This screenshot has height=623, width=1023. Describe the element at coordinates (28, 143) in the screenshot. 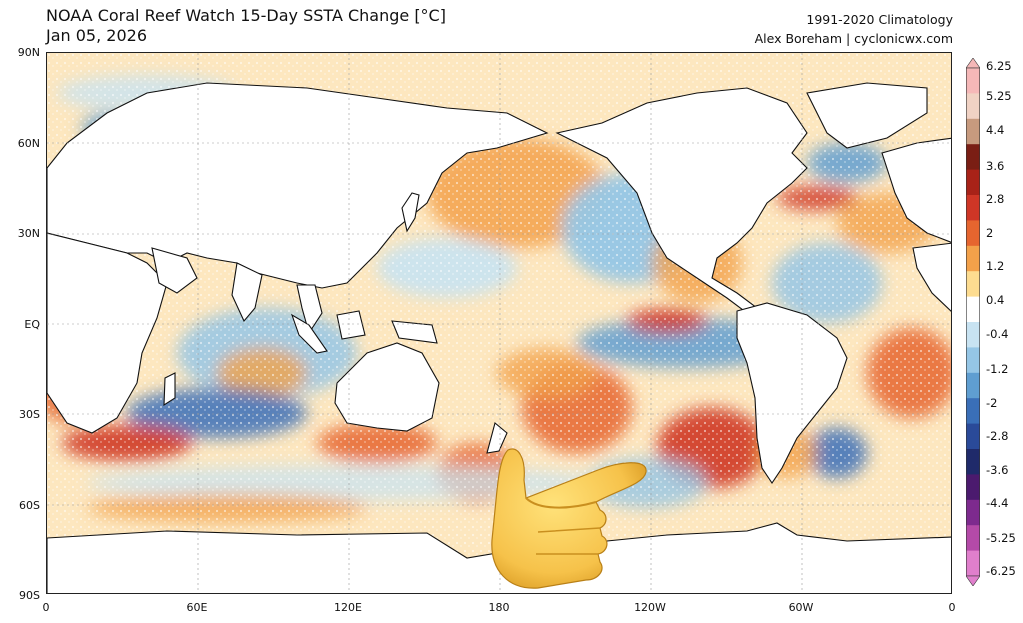

I see `lat-label-60n: 60N` at that location.